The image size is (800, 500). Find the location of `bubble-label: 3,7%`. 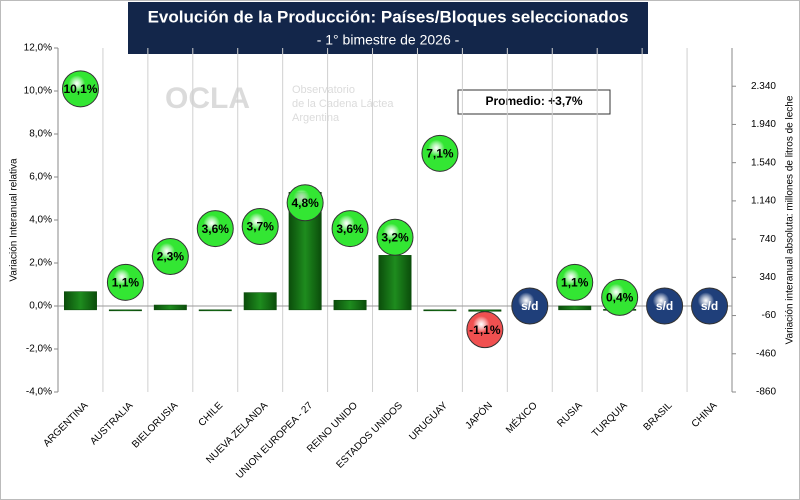

bubble-label: 3,7% is located at coordinates (261, 227).